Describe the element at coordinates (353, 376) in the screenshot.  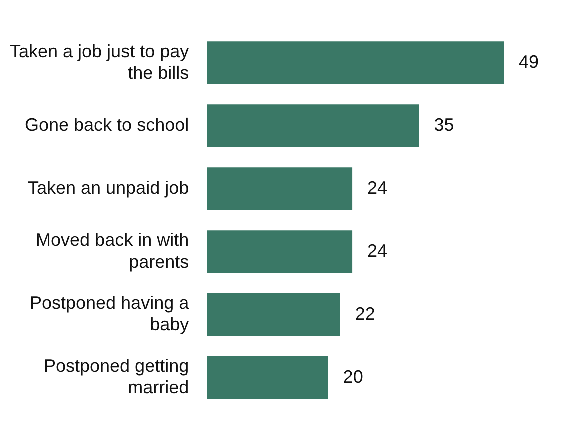
I see `data-label: 20` at that location.